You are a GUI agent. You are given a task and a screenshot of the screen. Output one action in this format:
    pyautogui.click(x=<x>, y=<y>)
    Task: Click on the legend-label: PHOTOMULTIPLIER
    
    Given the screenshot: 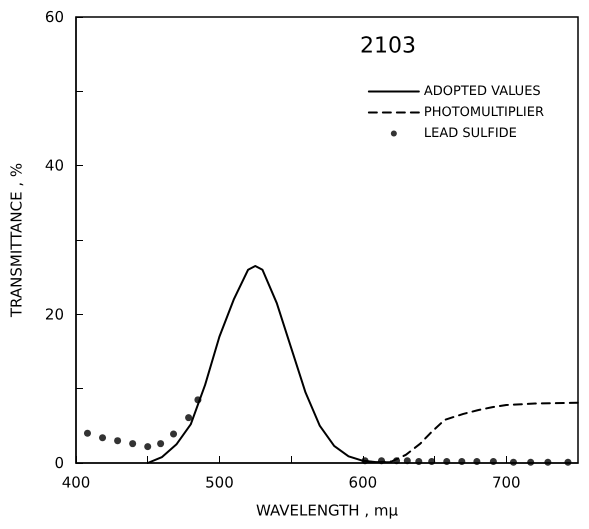 What is the action you would take?
    pyautogui.click(x=484, y=112)
    